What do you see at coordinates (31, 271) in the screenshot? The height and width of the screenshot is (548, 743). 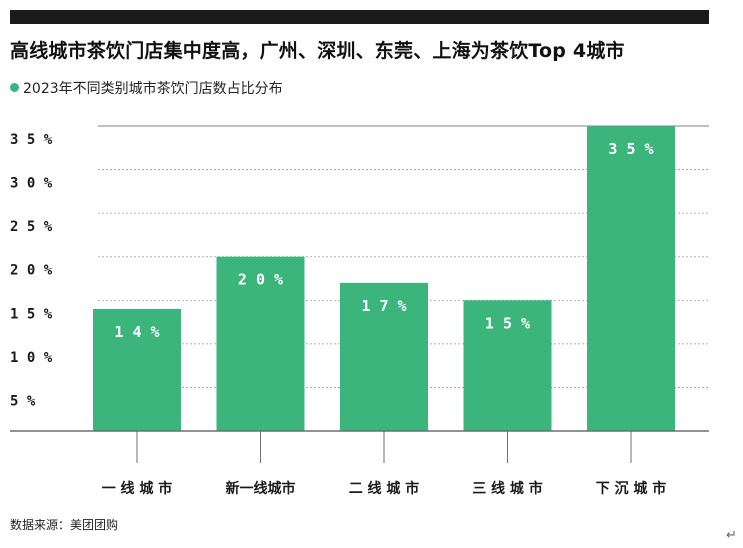 I see `y-tick-label: 2 0 %` at bounding box center [31, 271].